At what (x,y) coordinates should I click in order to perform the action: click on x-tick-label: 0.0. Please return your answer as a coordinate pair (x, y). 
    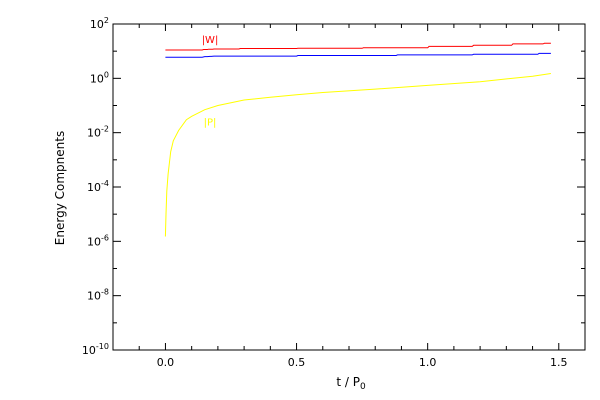
    Looking at the image, I should click on (166, 362).